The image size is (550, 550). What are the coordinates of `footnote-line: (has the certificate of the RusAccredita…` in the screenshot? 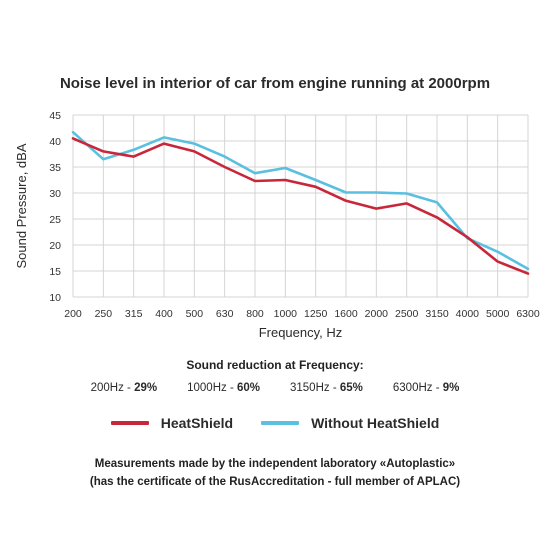 It's located at (275, 482).